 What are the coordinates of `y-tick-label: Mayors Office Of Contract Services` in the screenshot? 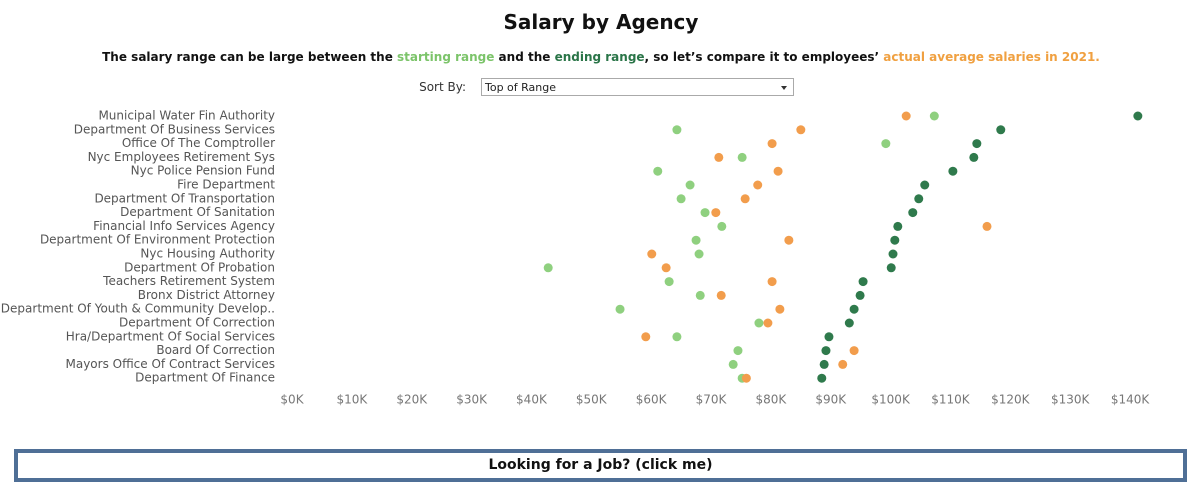 It's located at (170, 364).